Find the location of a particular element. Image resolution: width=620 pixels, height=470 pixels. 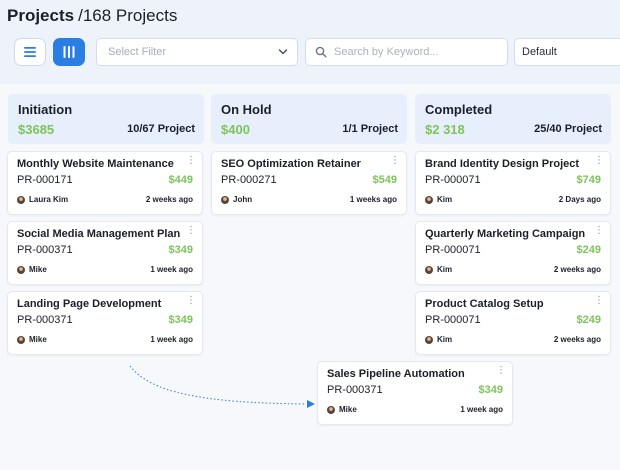

card-title: Social Media Management Plan is located at coordinates (99, 234).